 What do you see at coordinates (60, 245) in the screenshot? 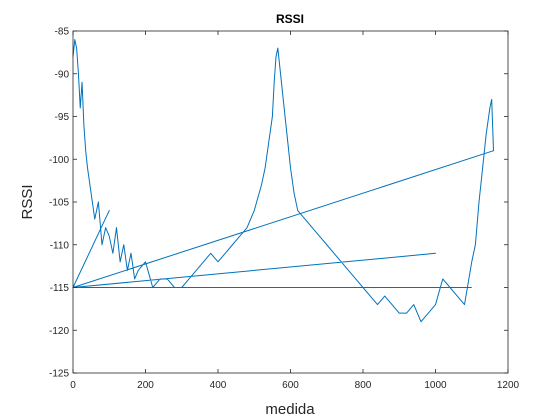
I see `y-tick-label: -110` at bounding box center [60, 245].